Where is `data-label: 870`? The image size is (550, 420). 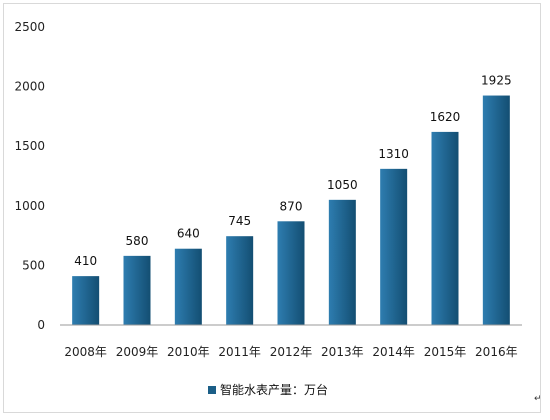
data-label: 870 is located at coordinates (291, 206).